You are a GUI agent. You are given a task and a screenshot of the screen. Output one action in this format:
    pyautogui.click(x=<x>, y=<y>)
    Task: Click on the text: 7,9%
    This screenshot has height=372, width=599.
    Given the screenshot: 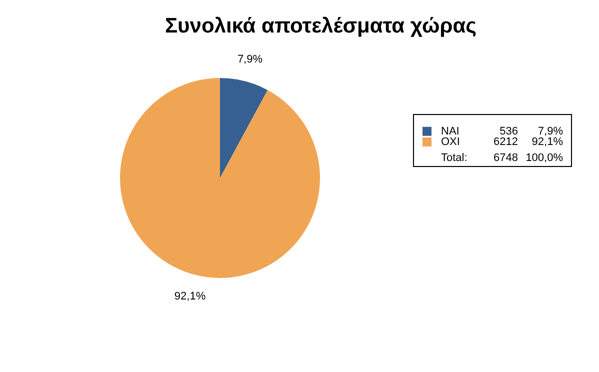 What is the action you would take?
    pyautogui.click(x=550, y=131)
    